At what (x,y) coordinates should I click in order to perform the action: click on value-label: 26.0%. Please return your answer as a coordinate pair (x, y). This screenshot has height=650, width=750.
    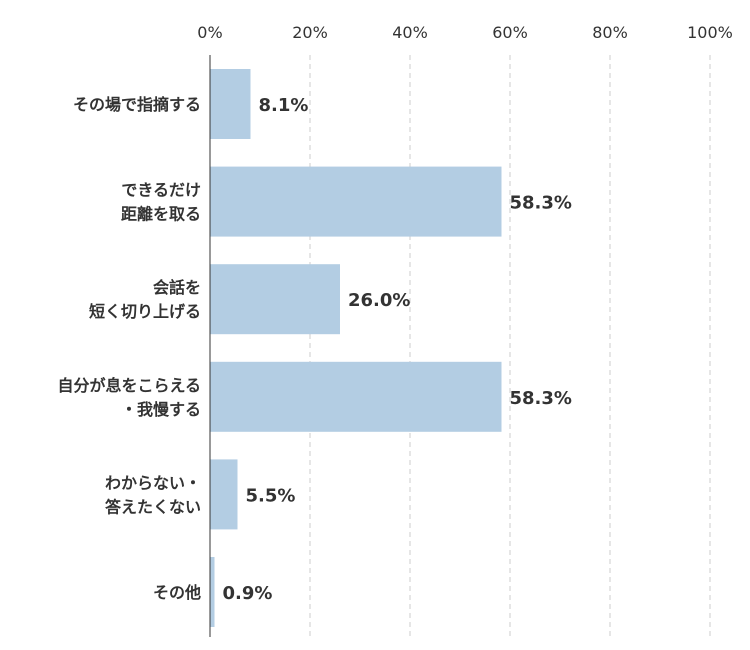
    Looking at the image, I should click on (379, 300).